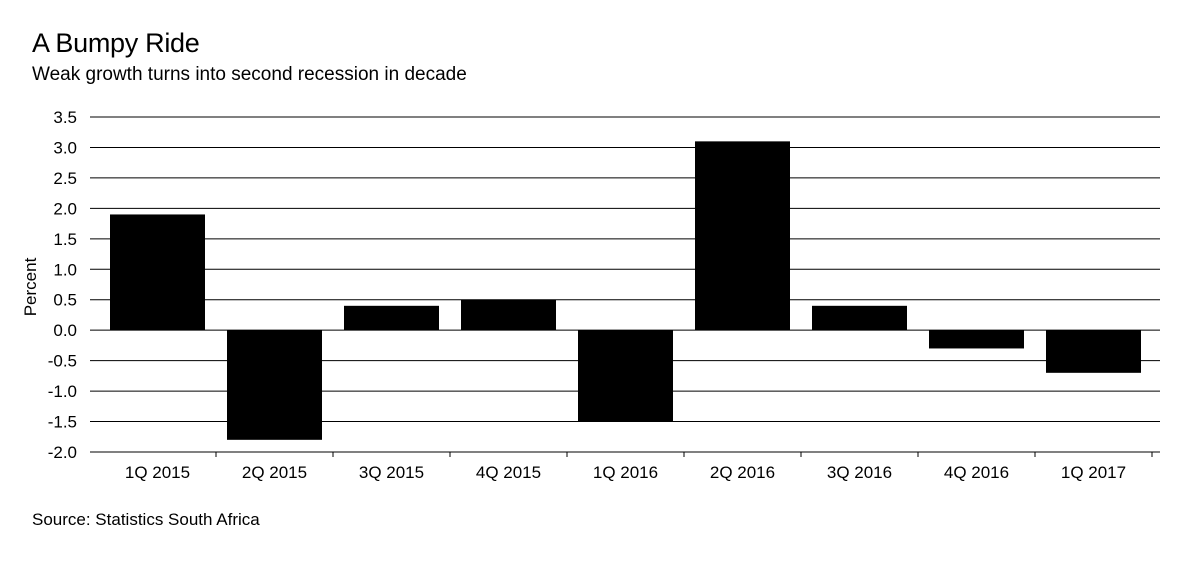  I want to click on y-tick-label: 0.5, so click(65, 300).